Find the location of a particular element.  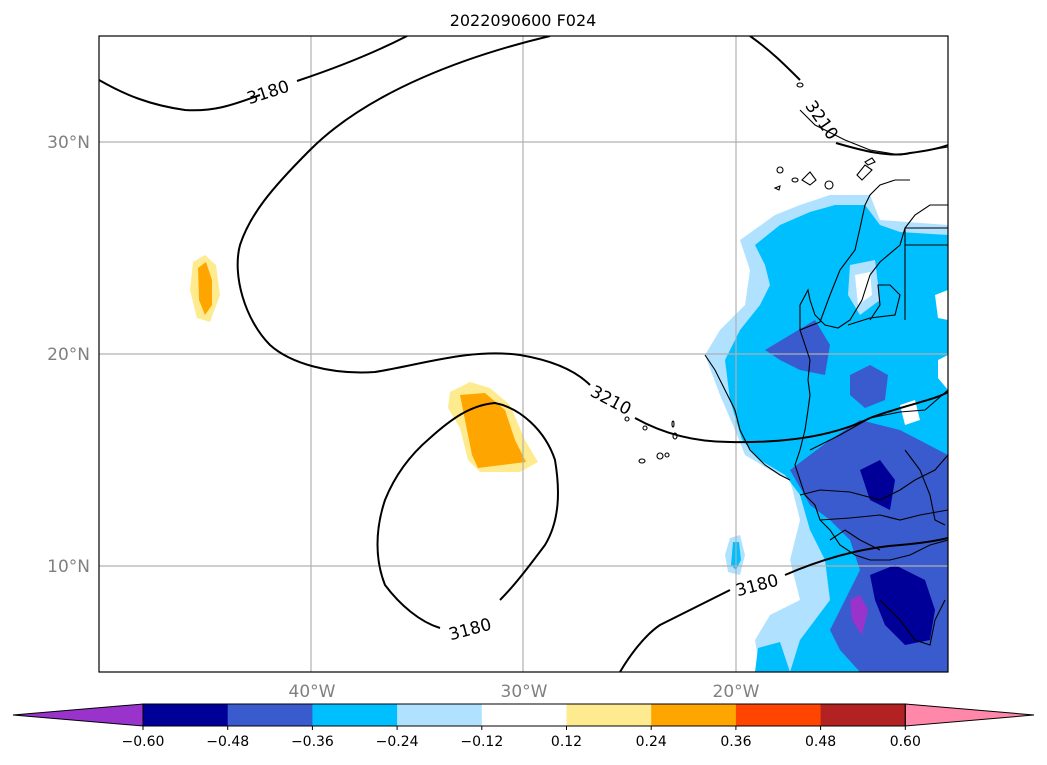

lat-label-10n: 10°N is located at coordinates (68, 567).